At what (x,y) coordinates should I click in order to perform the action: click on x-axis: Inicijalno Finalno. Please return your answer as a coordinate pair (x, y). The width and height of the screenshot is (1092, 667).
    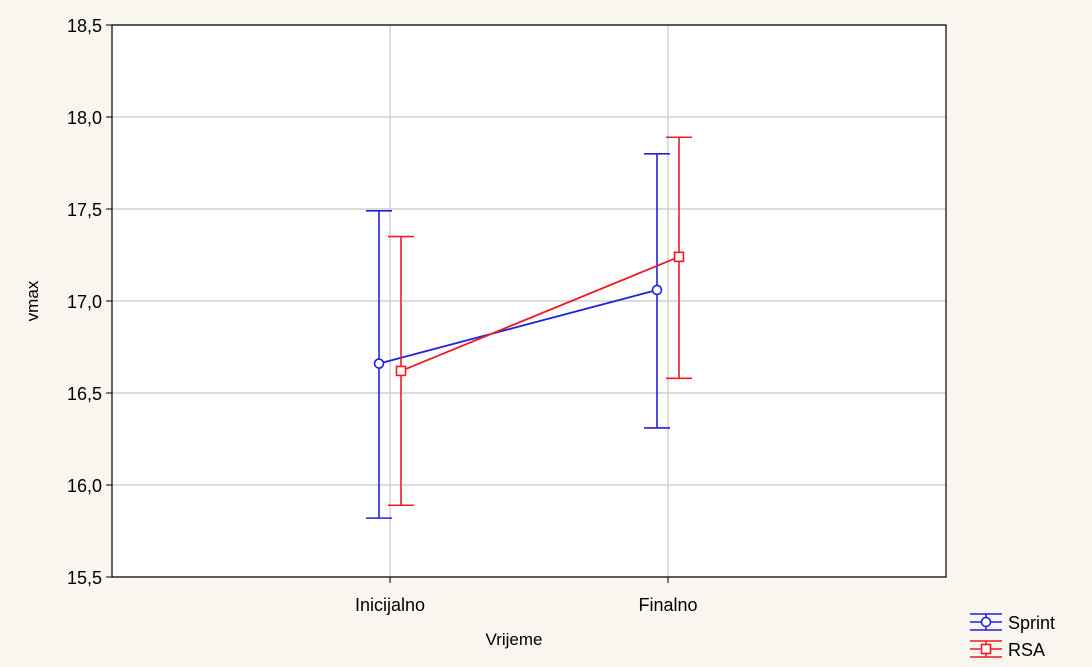
    Looking at the image, I should click on (526, 596).